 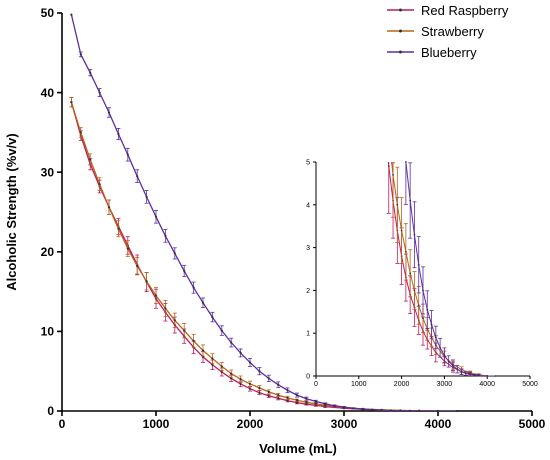 I want to click on inset-x-tick-label: 5000, so click(x=530, y=384).